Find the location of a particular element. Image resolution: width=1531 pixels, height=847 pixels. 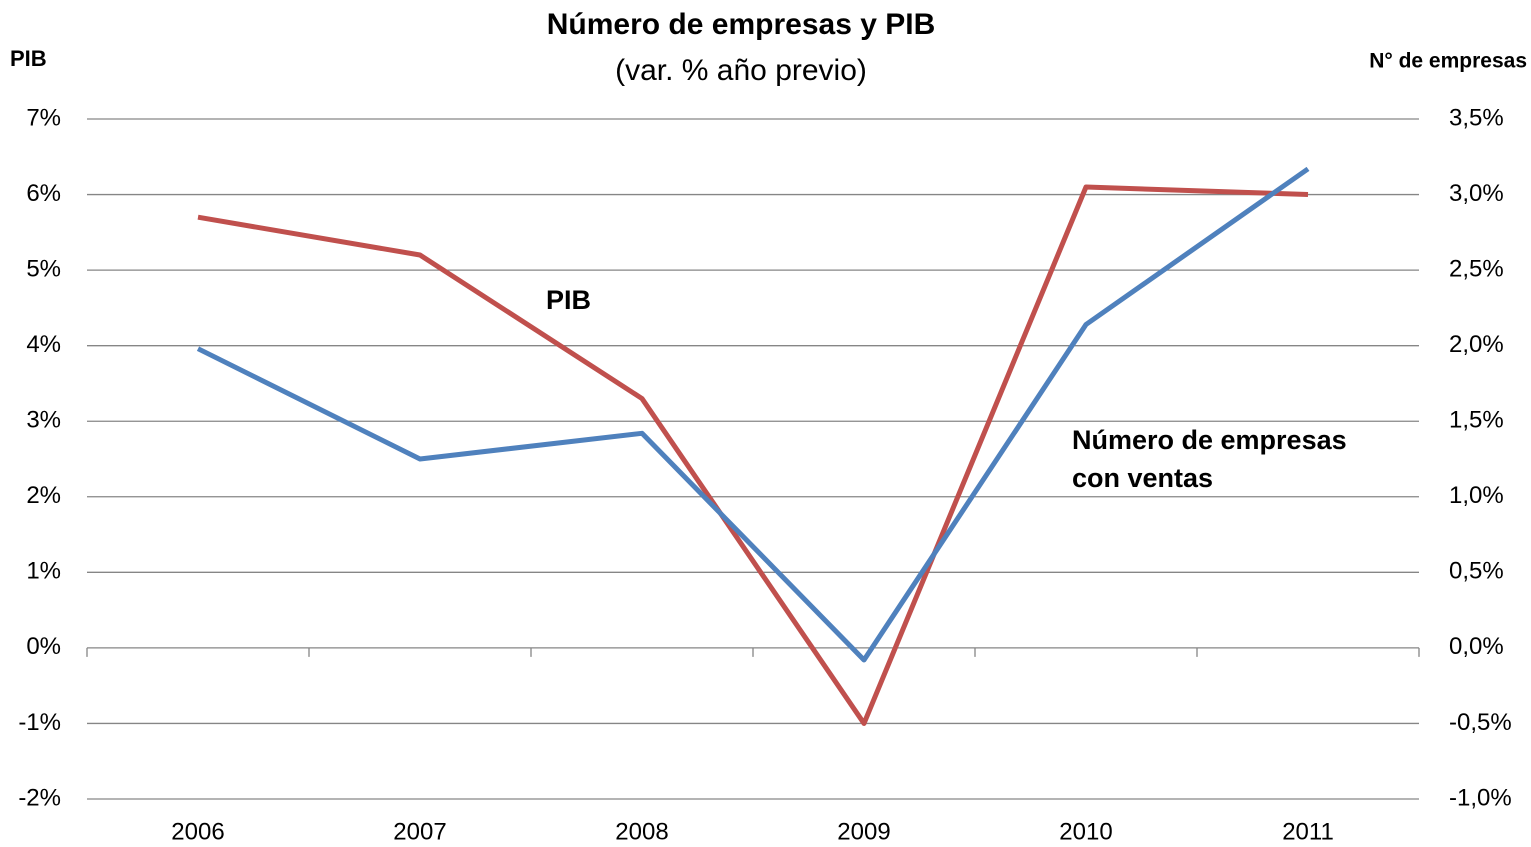

y-tick-label: 0% is located at coordinates (43, 646).